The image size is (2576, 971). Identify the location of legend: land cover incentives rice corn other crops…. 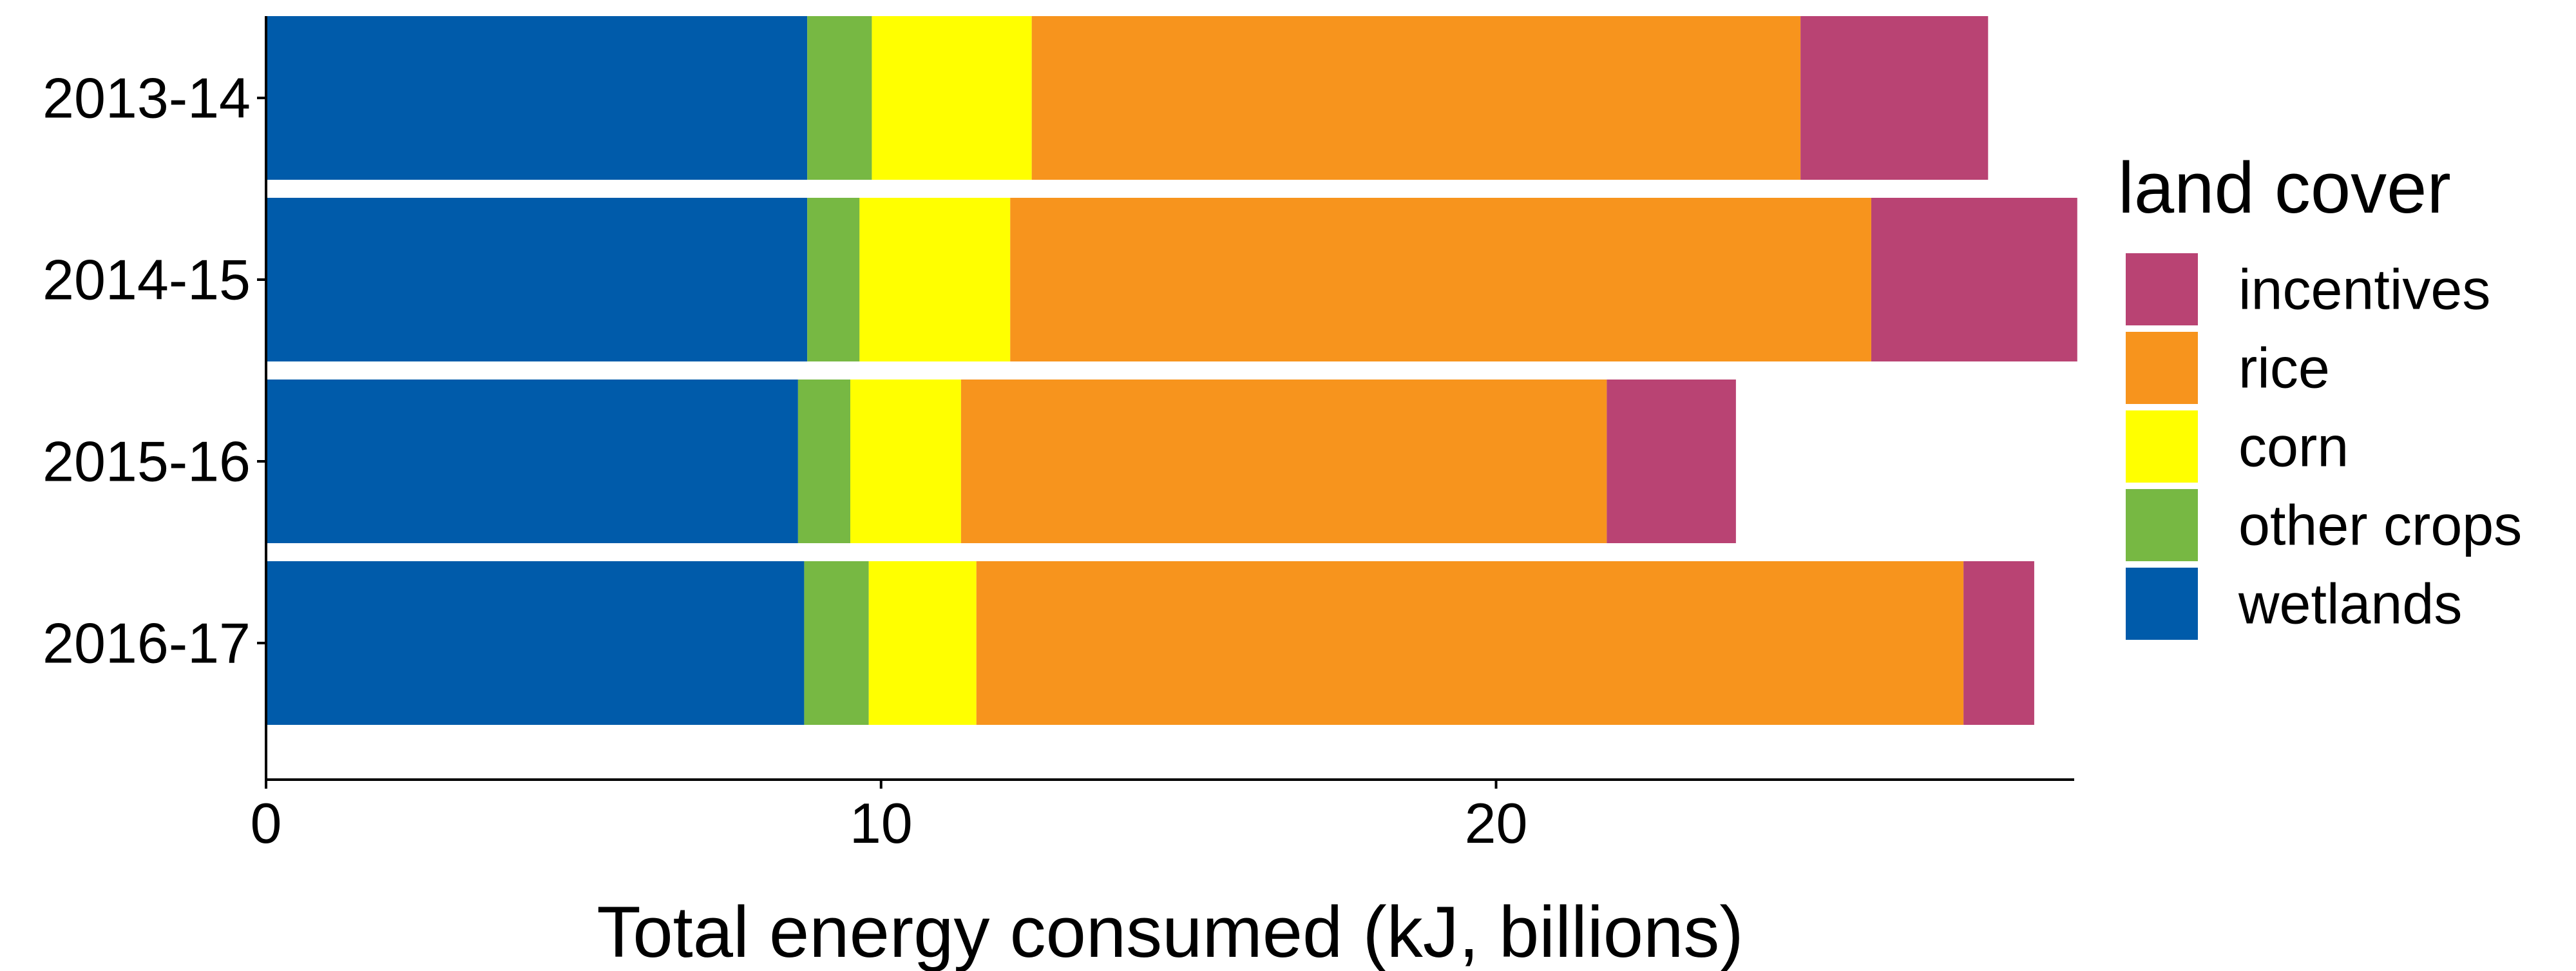
(2320, 394).